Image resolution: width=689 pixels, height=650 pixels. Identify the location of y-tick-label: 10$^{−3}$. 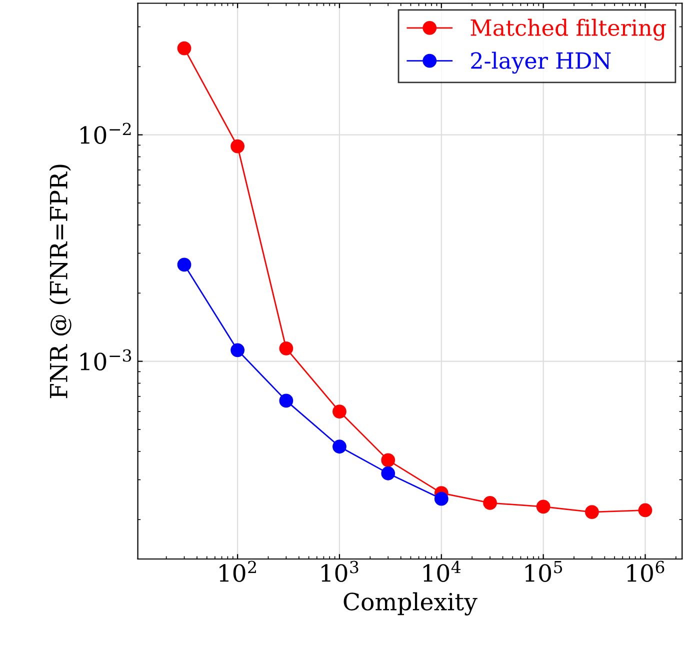
(106, 359).